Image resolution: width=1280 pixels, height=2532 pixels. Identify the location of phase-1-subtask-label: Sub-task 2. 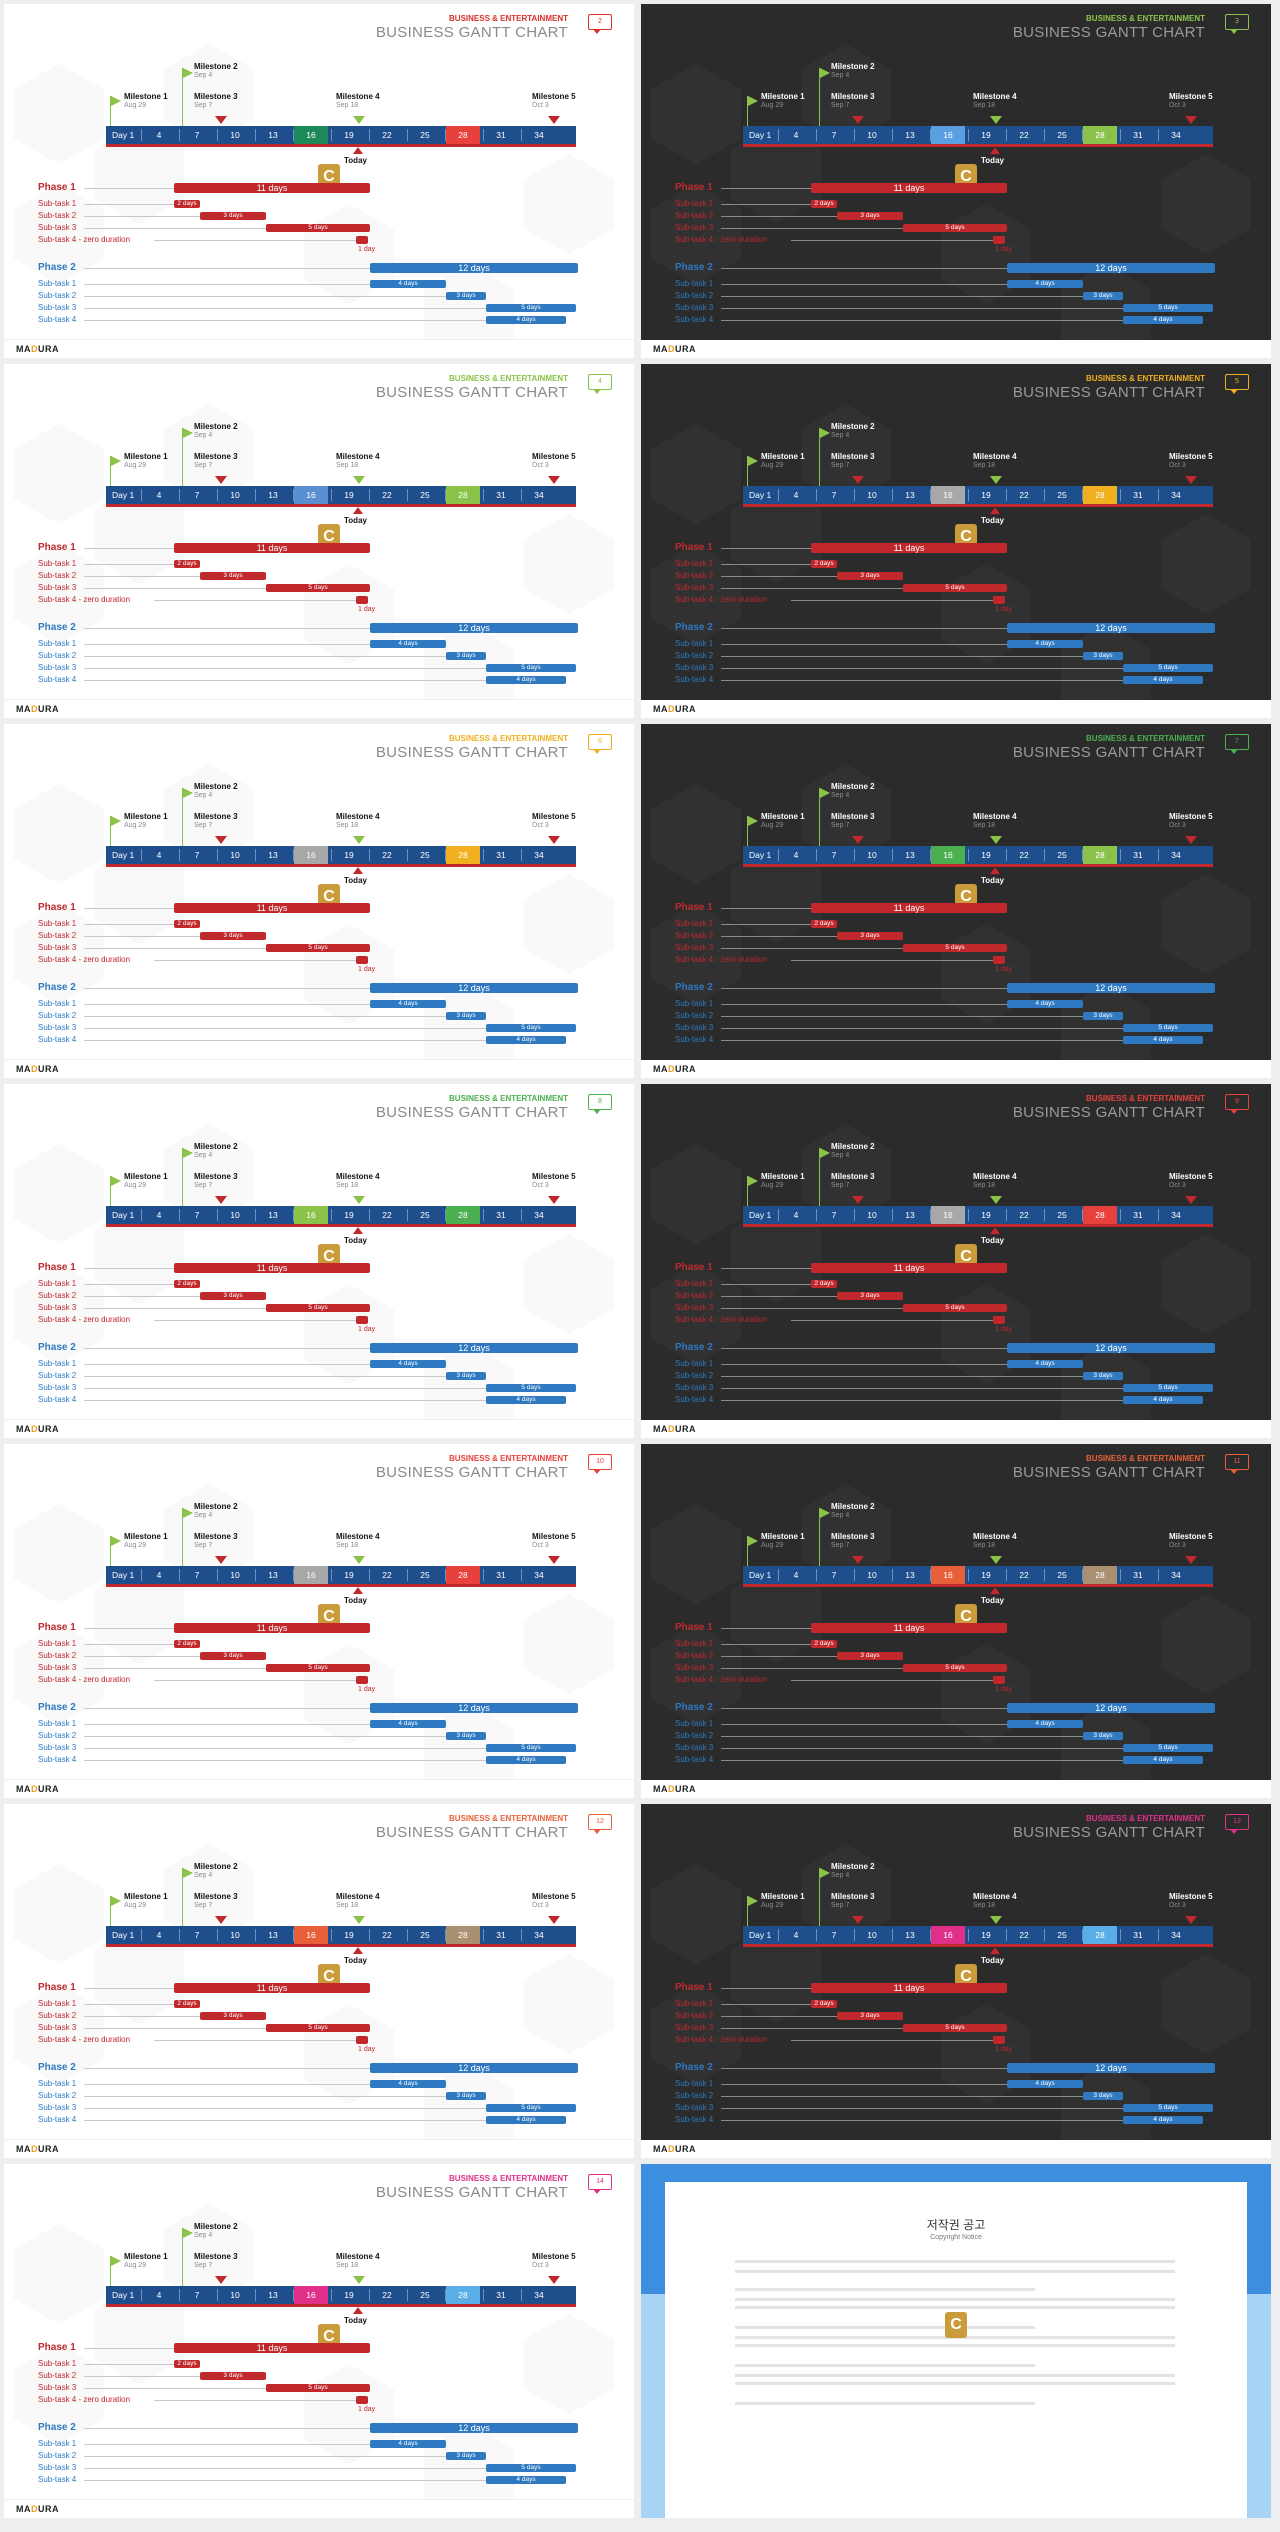
(694, 935).